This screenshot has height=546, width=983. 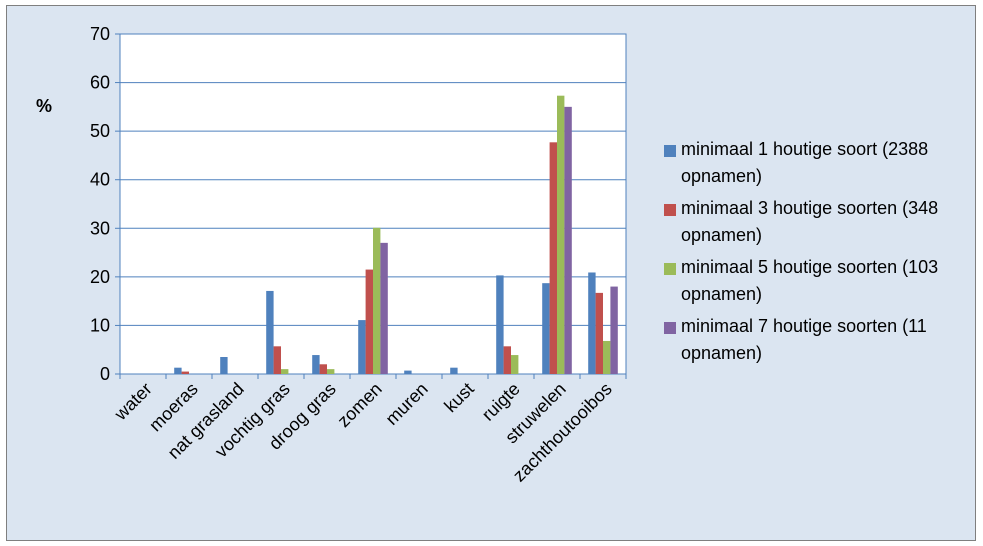 What do you see at coordinates (105, 374) in the screenshot?
I see `y-tick-label: 0` at bounding box center [105, 374].